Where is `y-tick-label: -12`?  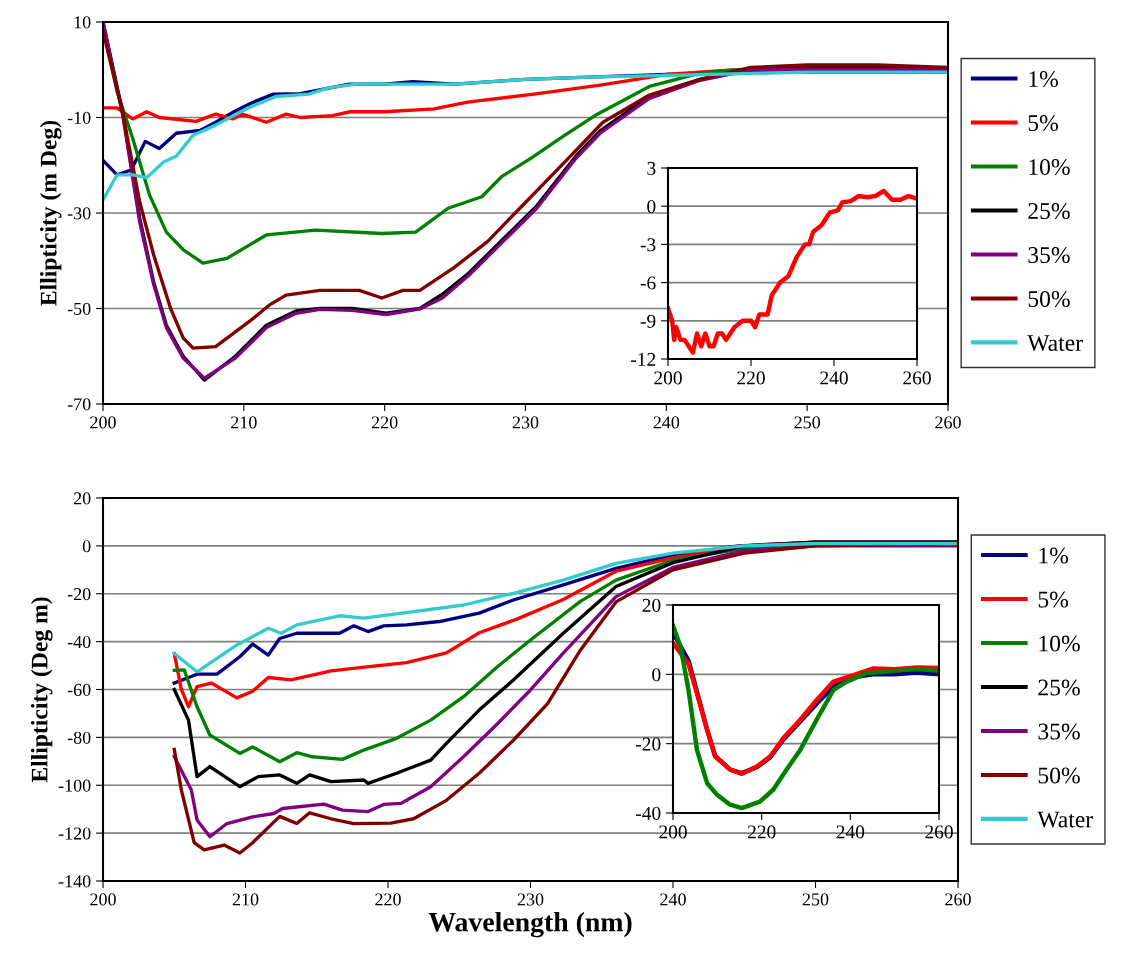 y-tick-label: -12 is located at coordinates (643, 359).